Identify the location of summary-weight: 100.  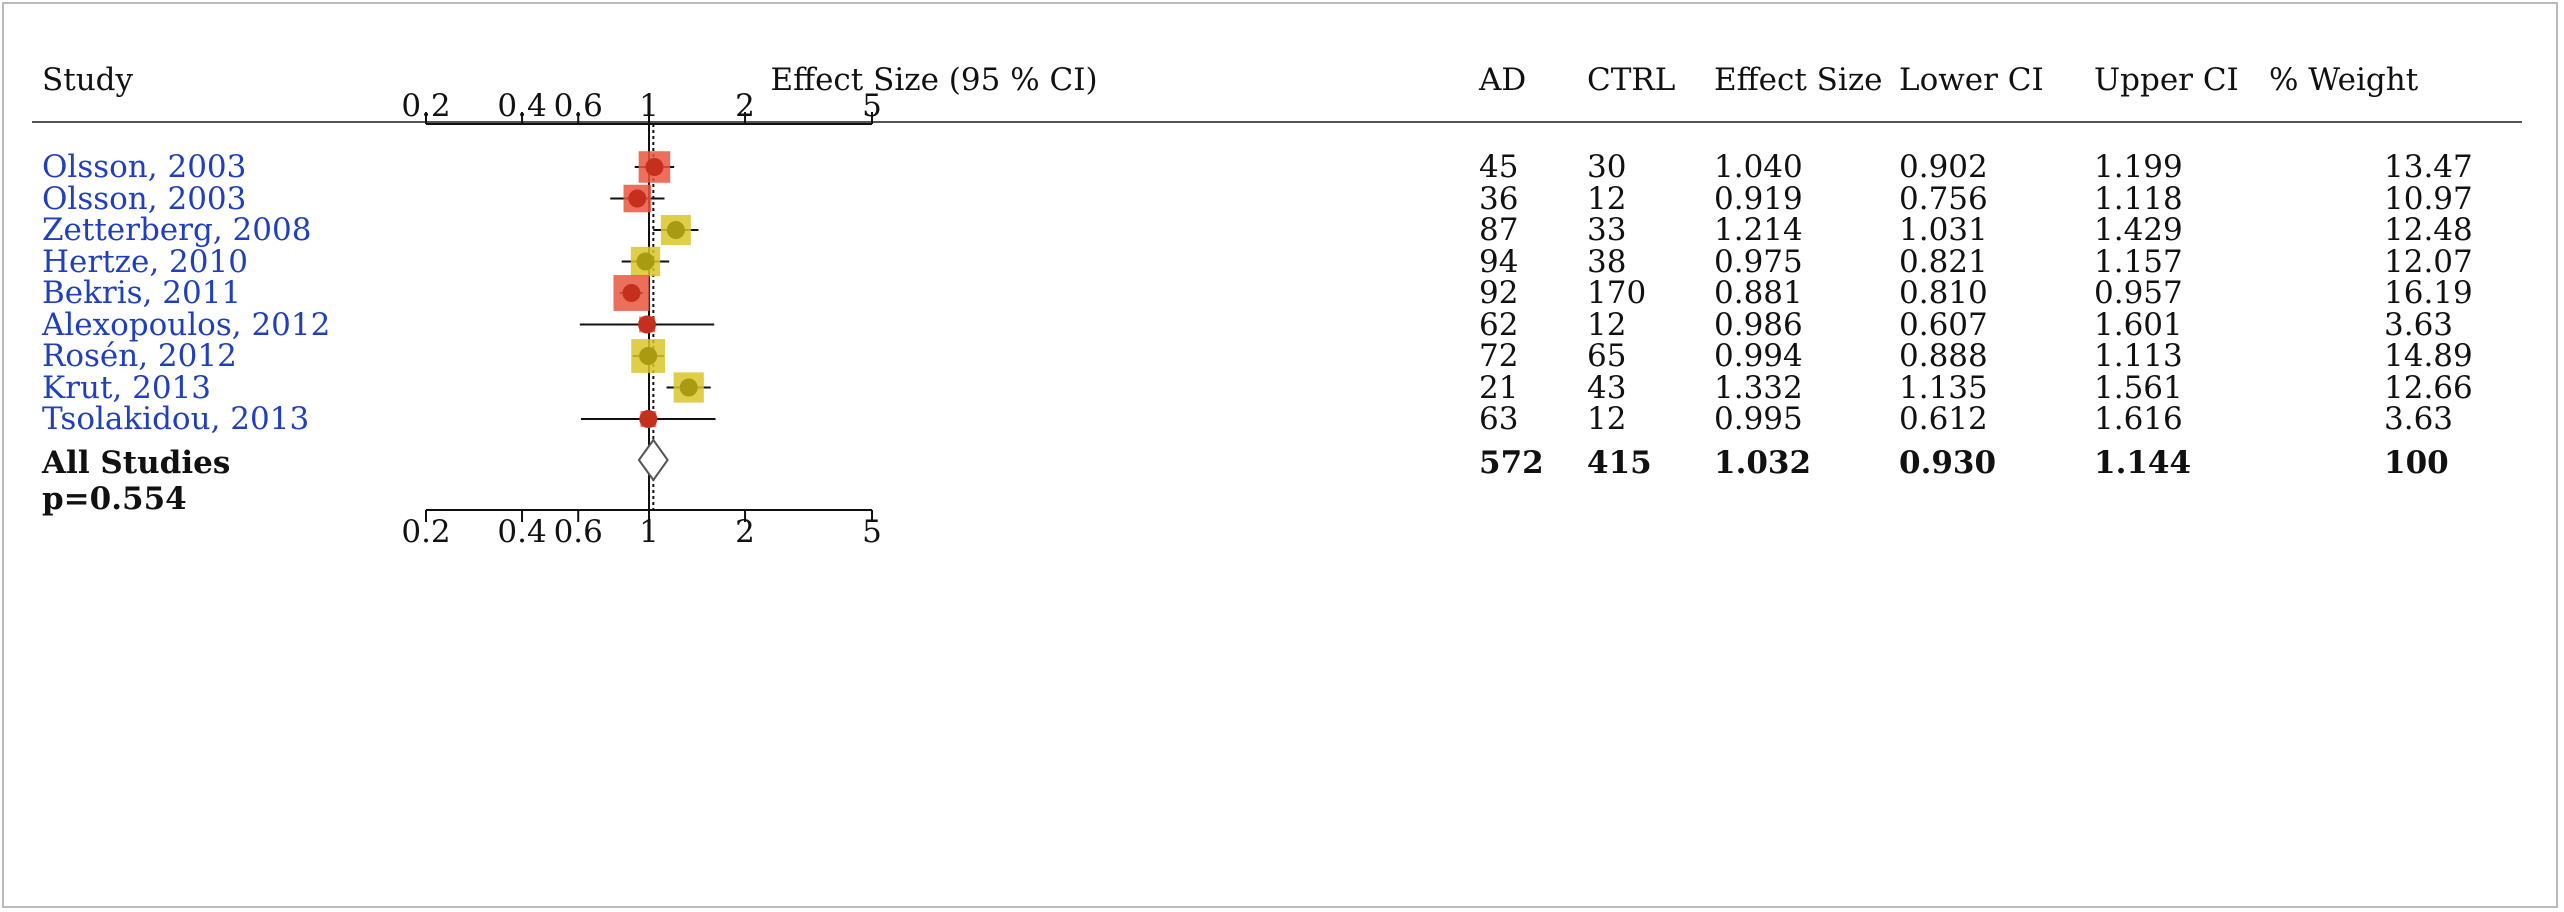
(2416, 463).